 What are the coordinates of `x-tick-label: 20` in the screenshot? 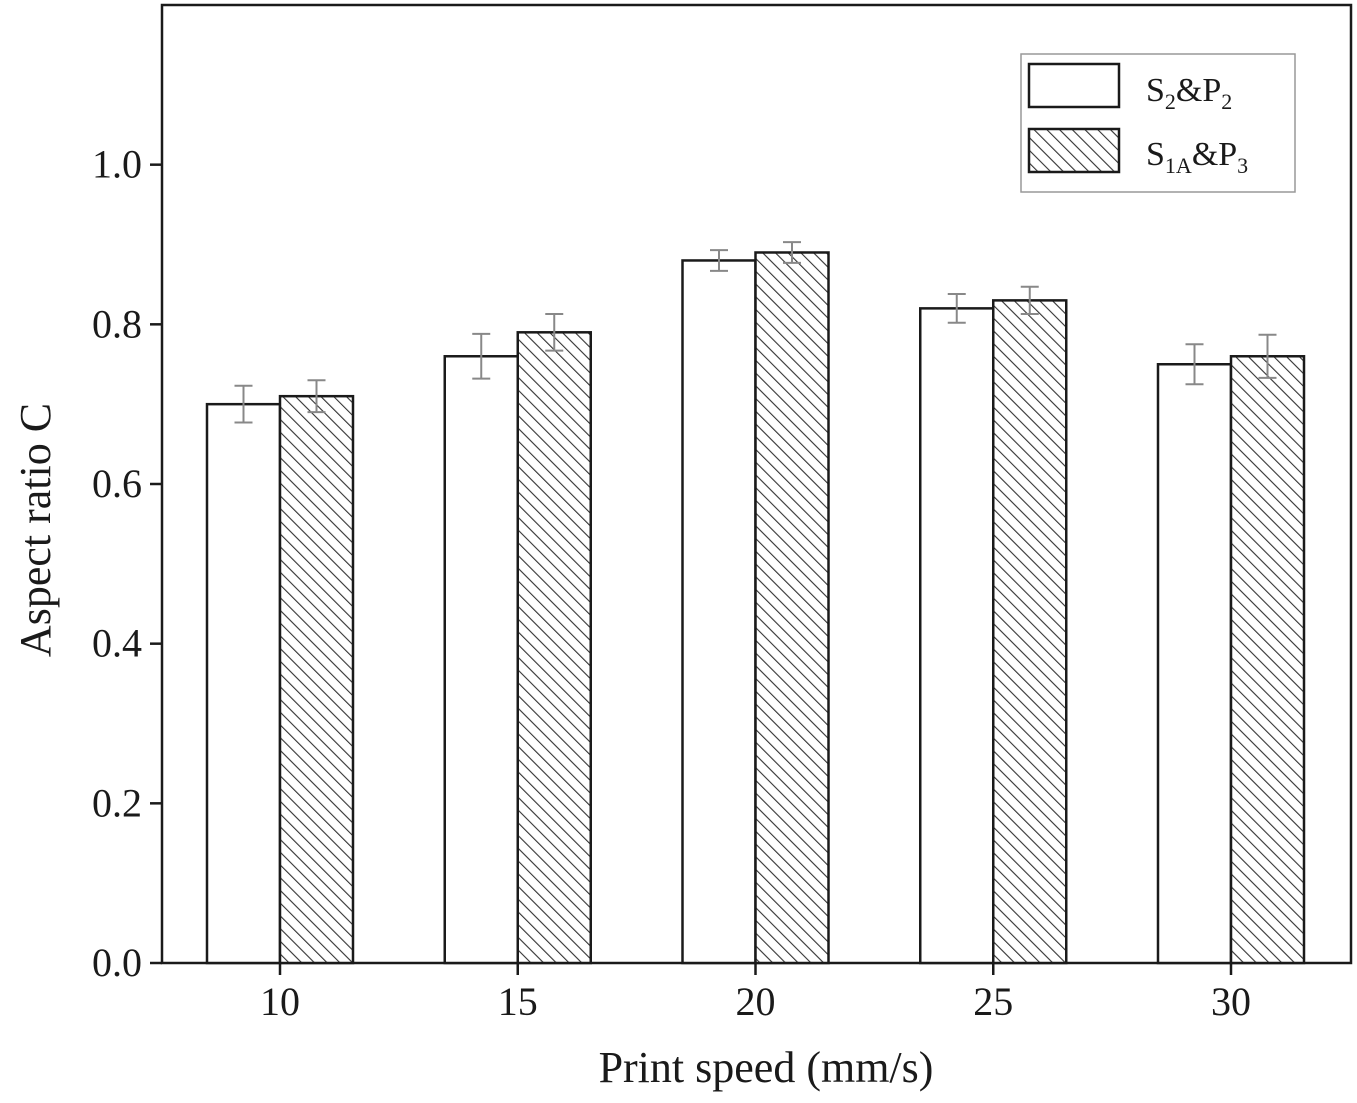 It's located at (756, 1001).